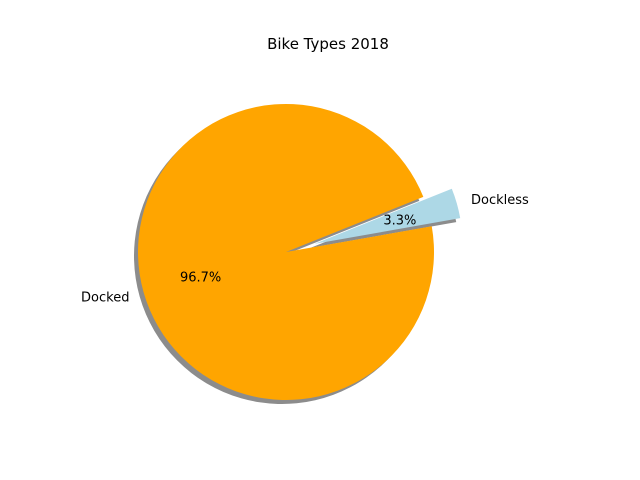  Describe the element at coordinates (500, 200) in the screenshot. I see `slice-label-dockless: Dockless` at that location.